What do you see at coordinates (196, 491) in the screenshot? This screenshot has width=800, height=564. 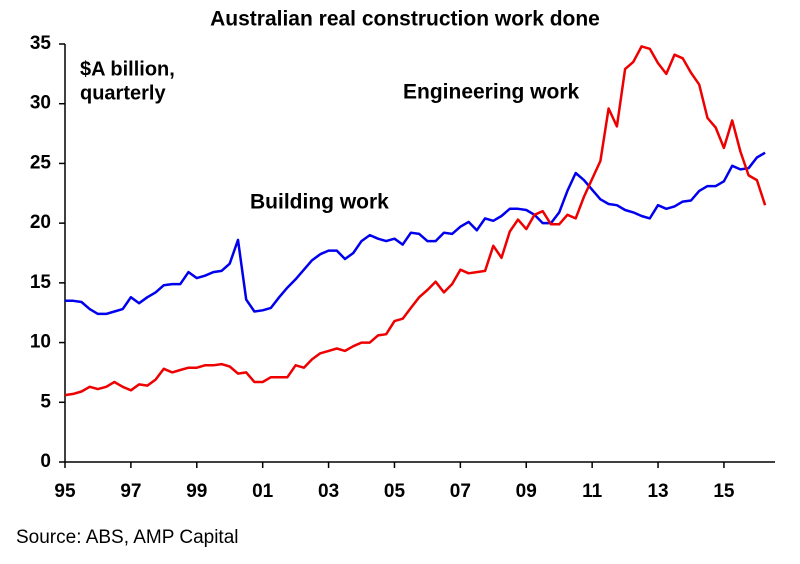 I see `x-tick-label: 99` at bounding box center [196, 491].